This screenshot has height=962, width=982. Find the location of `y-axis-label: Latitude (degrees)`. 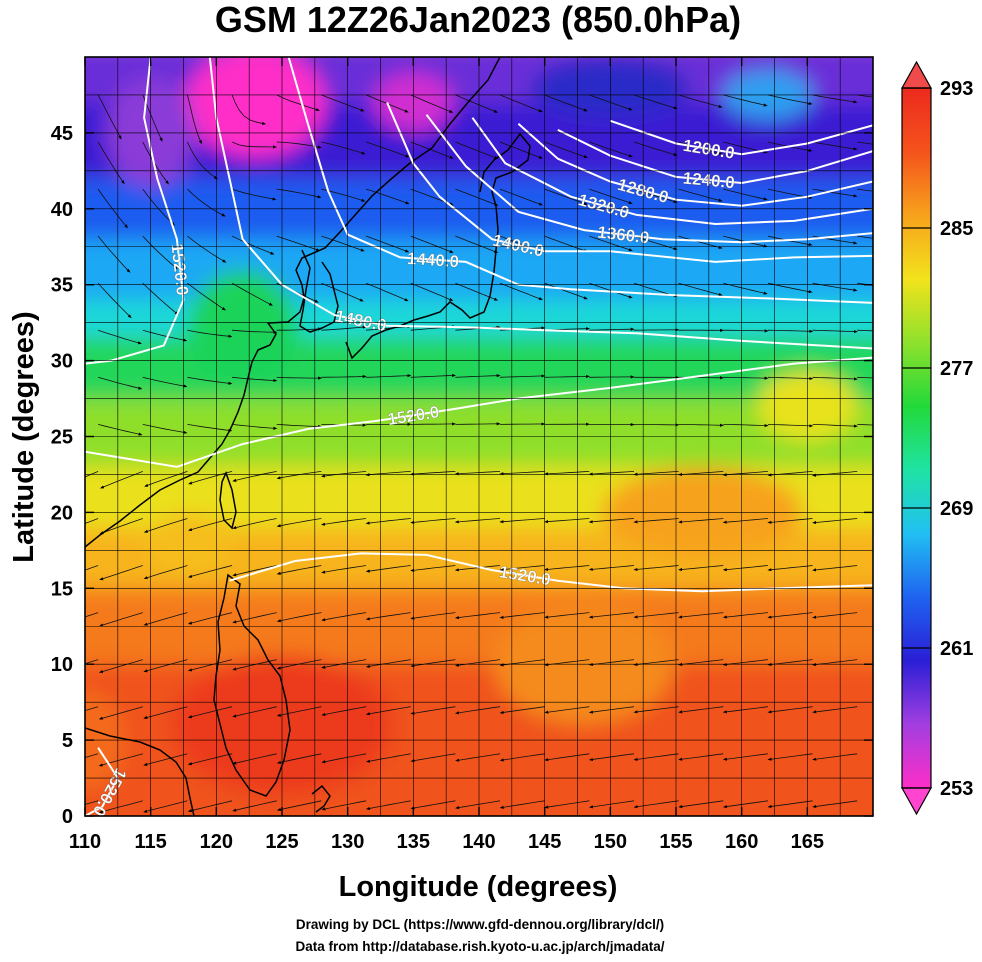

y-axis-label: Latitude (degrees) is located at coordinates (24, 436).